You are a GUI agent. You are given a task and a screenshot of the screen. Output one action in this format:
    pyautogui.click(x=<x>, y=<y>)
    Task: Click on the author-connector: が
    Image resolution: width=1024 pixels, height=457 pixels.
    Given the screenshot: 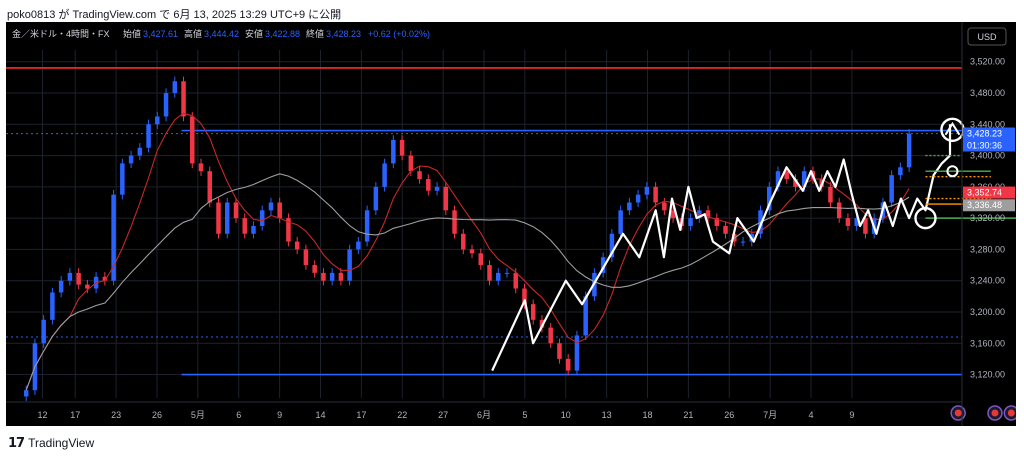 What is the action you would take?
    pyautogui.click(x=64, y=15)
    